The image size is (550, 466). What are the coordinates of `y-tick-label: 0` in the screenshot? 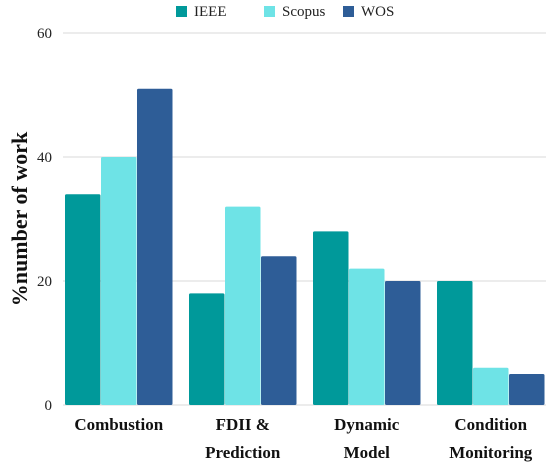 It's located at (49, 406).